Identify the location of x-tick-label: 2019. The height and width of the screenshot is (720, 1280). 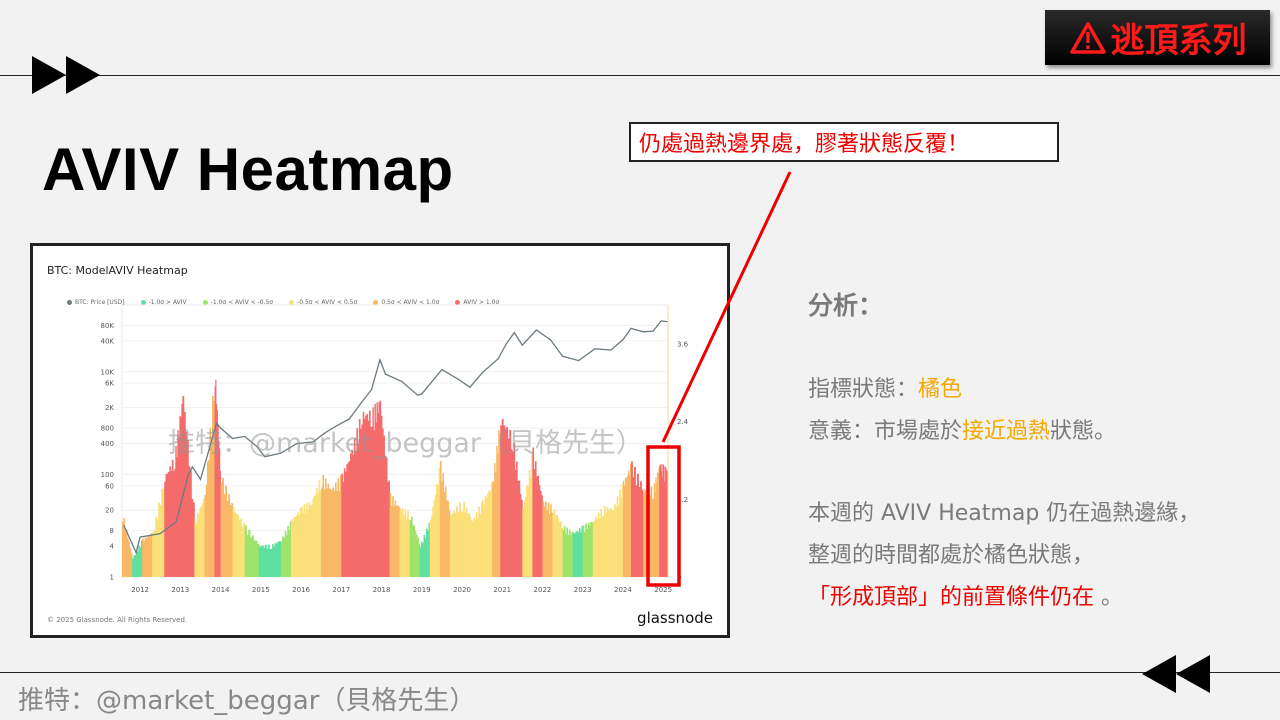
(422, 590).